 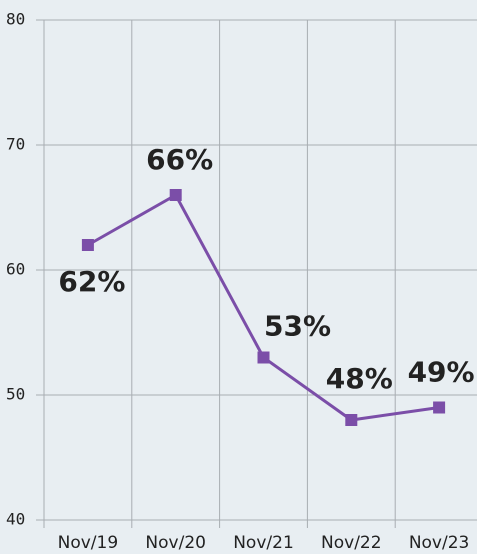 What do you see at coordinates (88, 543) in the screenshot?
I see `x-tick-label: Nov/19` at bounding box center [88, 543].